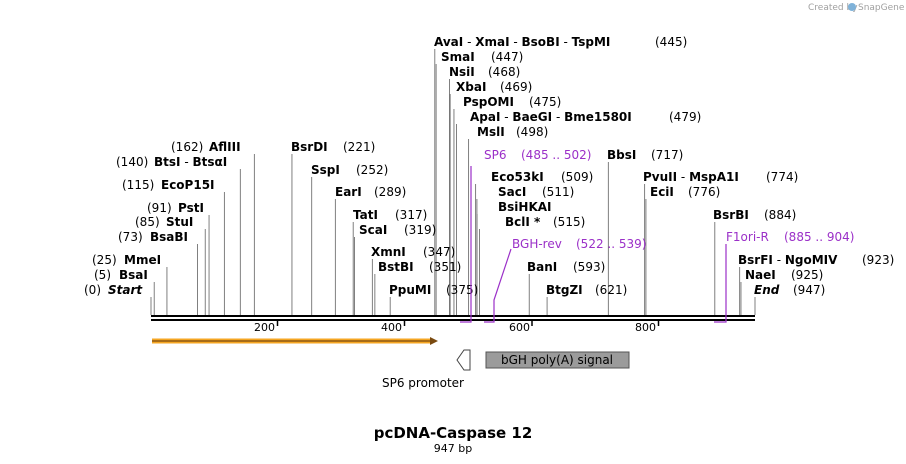 The image size is (906, 464). What do you see at coordinates (433, 290) in the screenshot?
I see `site-label-PpuMI: PpuMI (375)` at bounding box center [433, 290].